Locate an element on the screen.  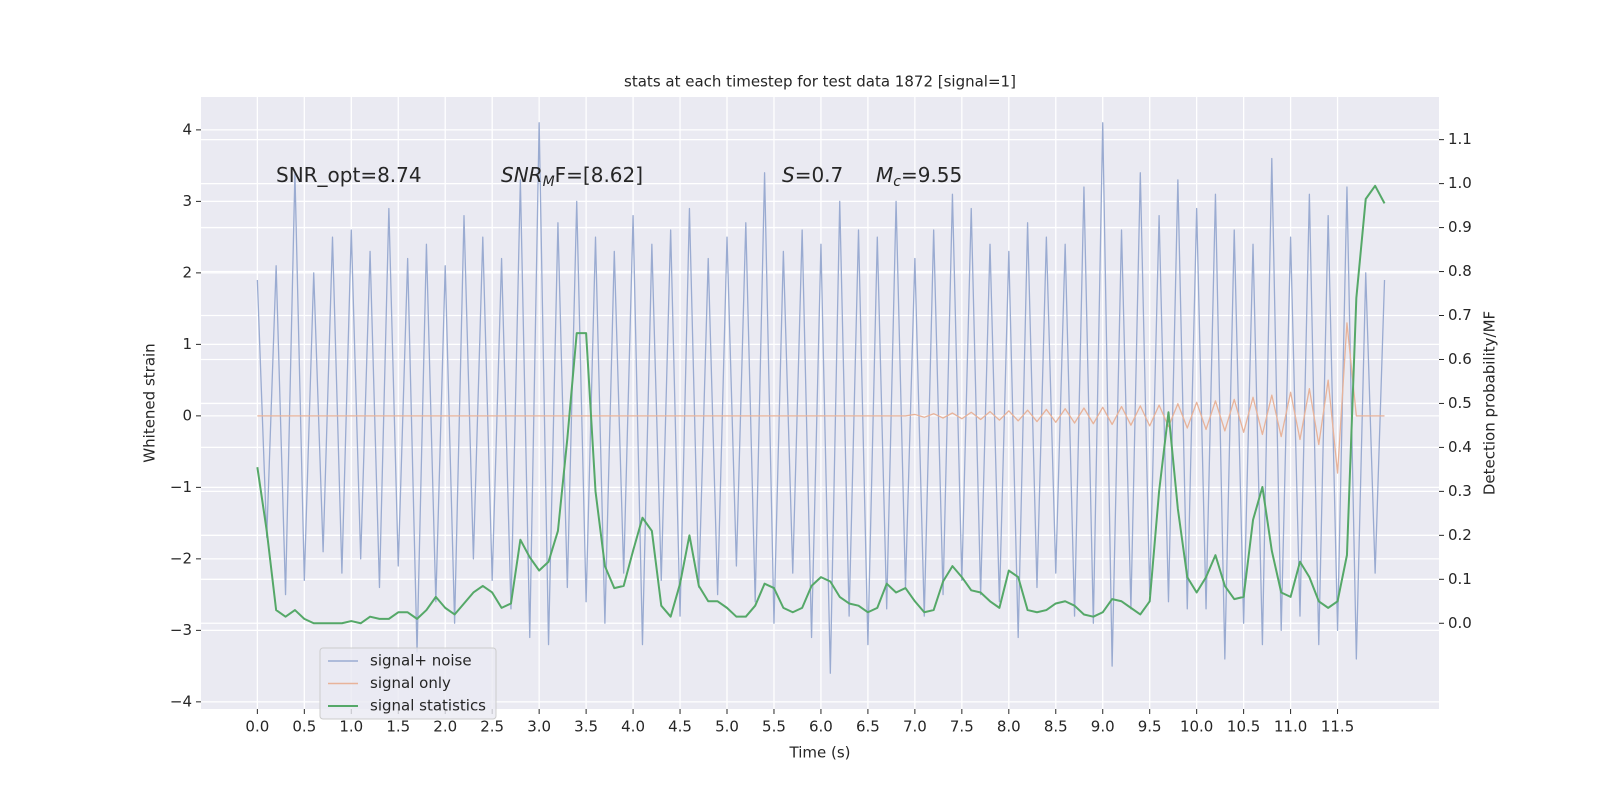
x-tick-label: 5.5 is located at coordinates (774, 727).